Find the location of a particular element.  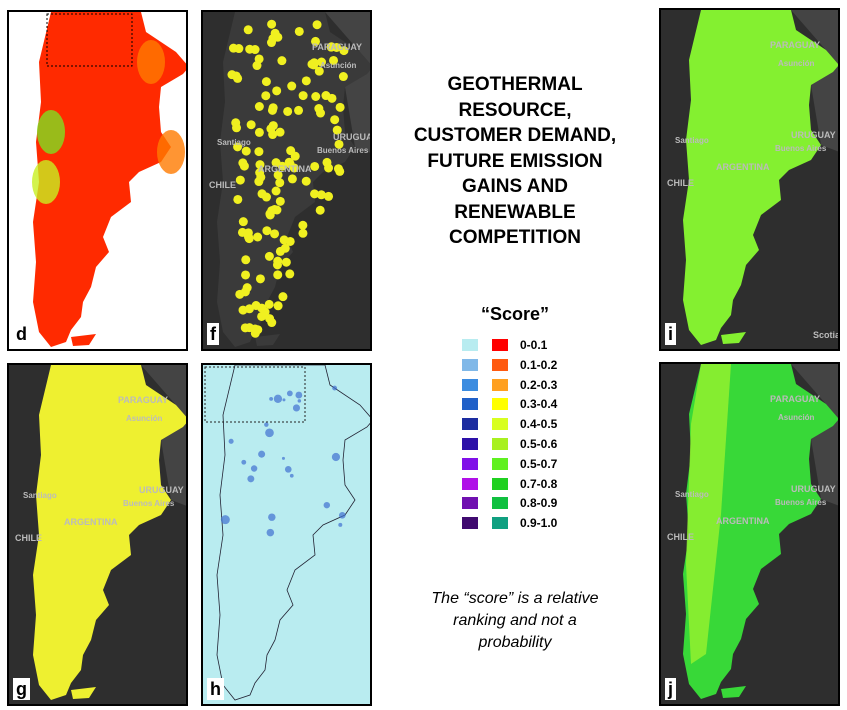

panel-letter: j is located at coordinates (671, 689).